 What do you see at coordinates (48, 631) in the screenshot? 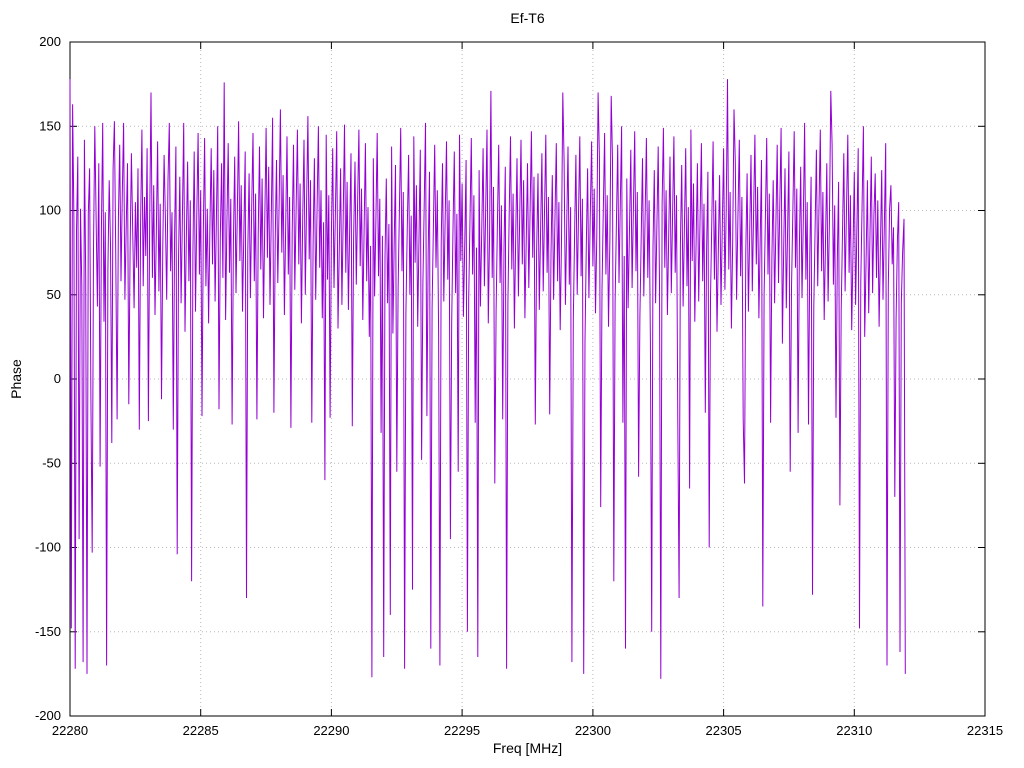
I see `y-tick-label: -150` at bounding box center [48, 631].